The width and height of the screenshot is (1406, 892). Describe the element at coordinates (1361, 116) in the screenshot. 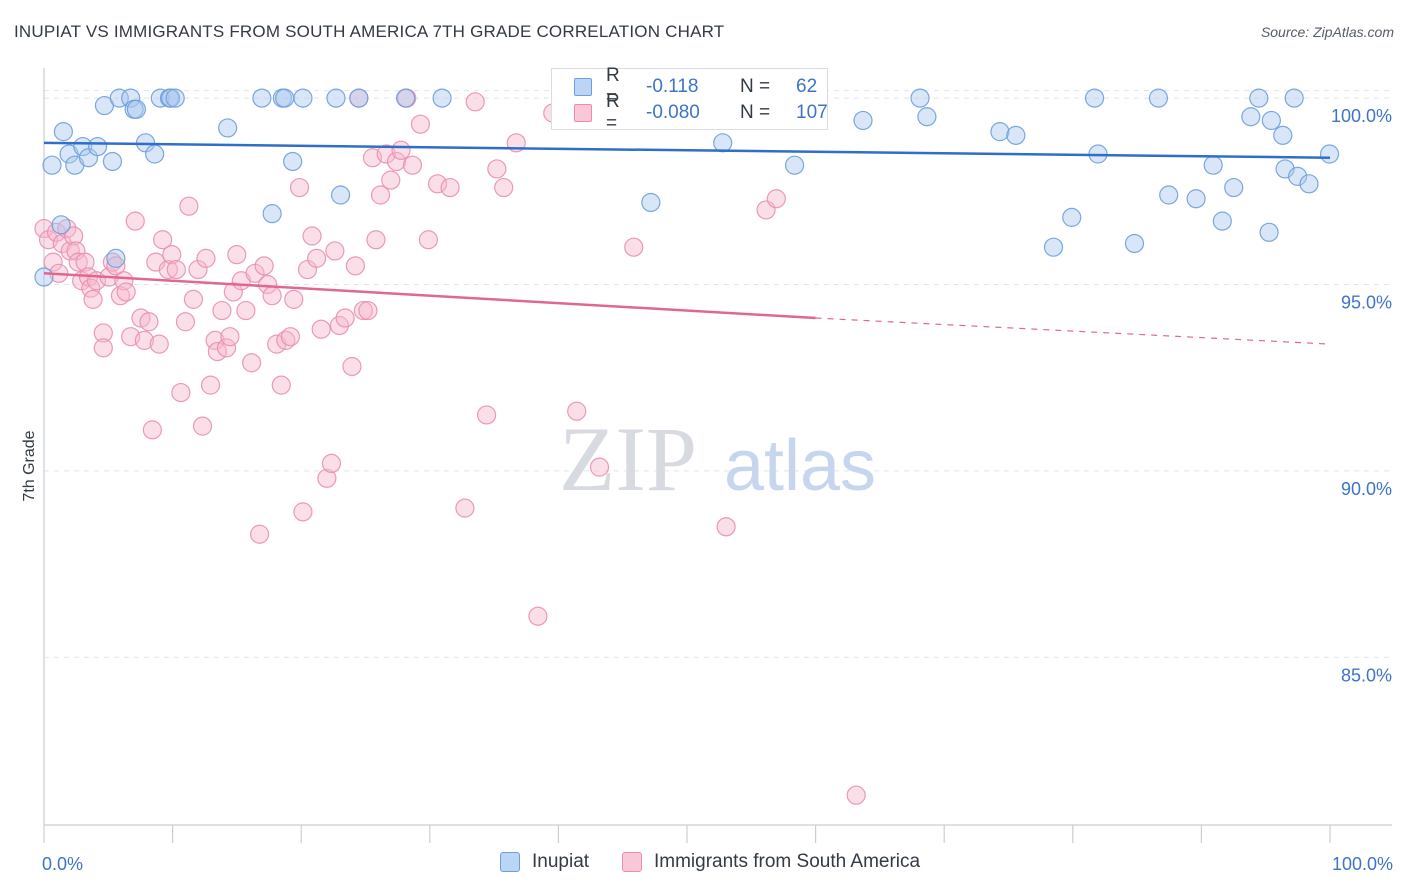

I see `y-tick-label: 100.0%` at that location.